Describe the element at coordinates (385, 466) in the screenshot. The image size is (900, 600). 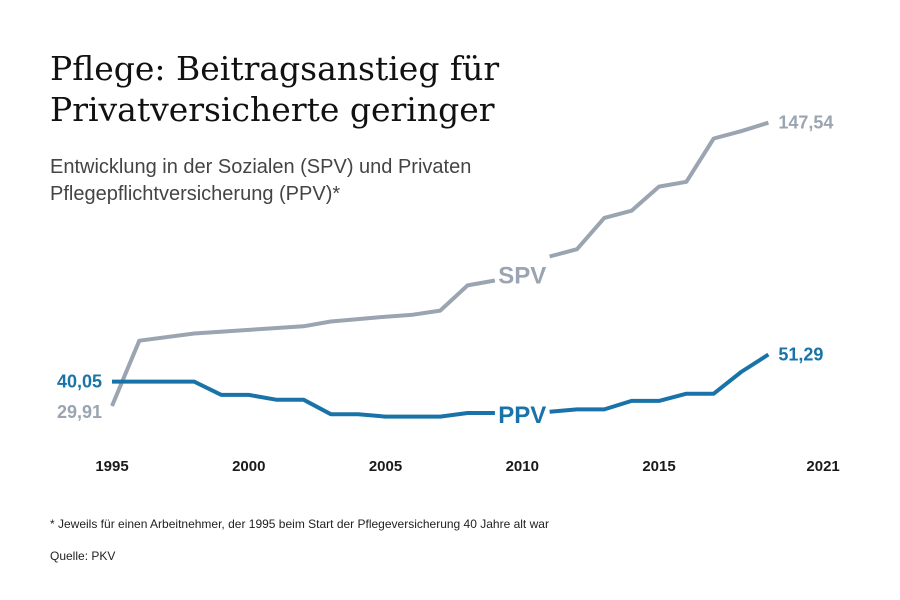
I see `x-tick-2005: 2005` at that location.